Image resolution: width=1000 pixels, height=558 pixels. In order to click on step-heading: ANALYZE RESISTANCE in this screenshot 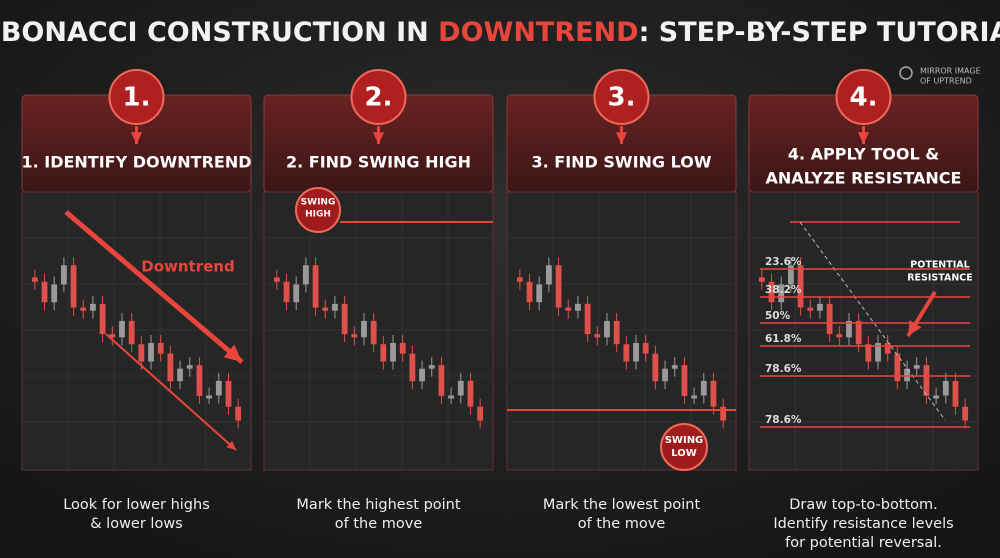, I will do `click(864, 178)`.